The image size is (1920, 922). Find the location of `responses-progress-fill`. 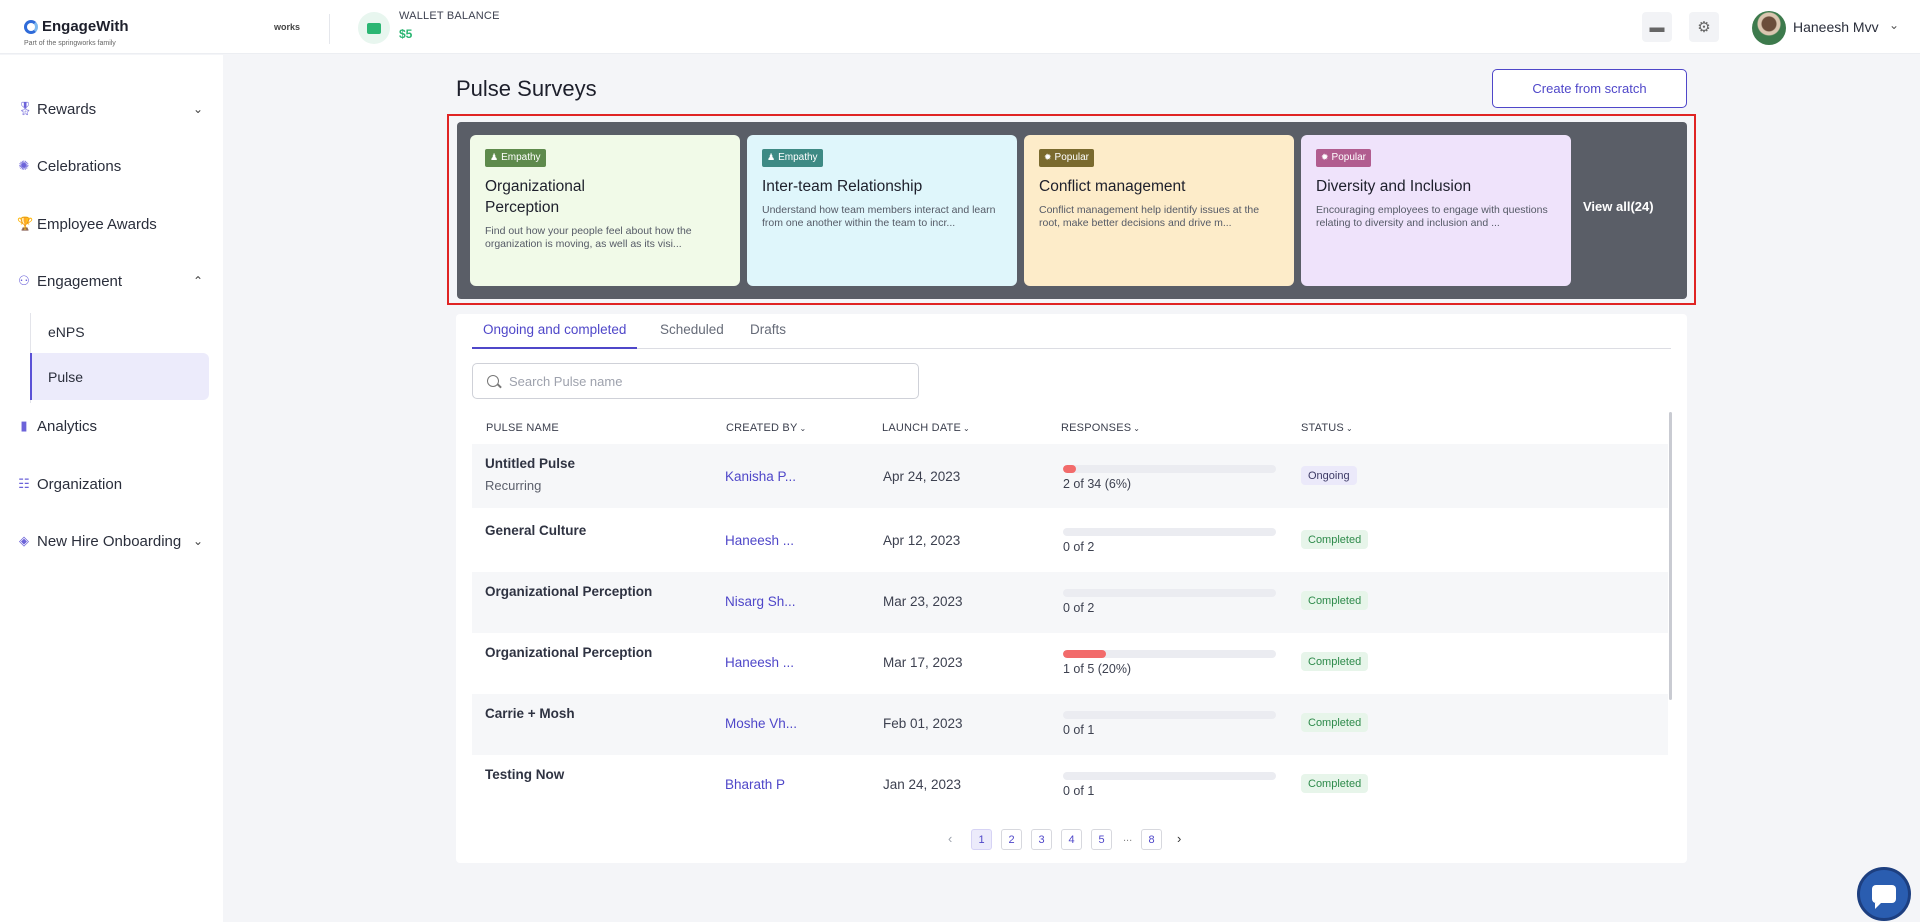

responses-progress-fill is located at coordinates (1069, 469).